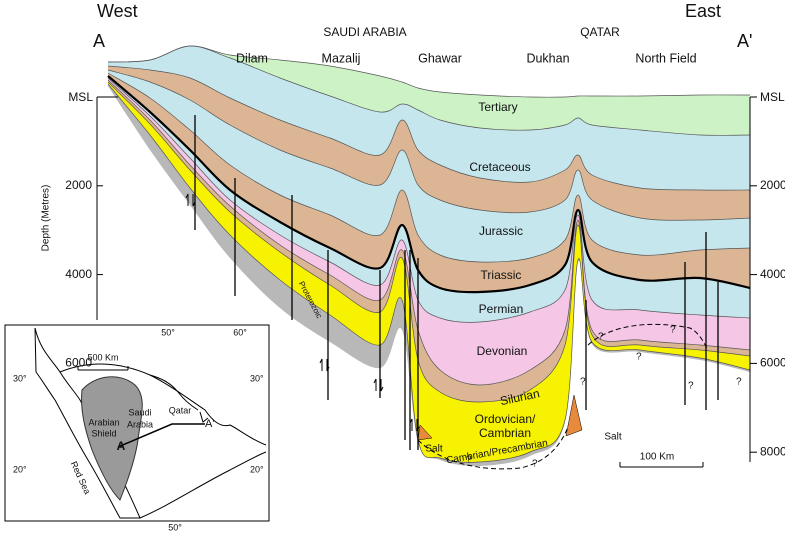 This screenshot has height=534, width=785. What do you see at coordinates (547, 58) in the screenshot?
I see `field: Dukhan` at bounding box center [547, 58].